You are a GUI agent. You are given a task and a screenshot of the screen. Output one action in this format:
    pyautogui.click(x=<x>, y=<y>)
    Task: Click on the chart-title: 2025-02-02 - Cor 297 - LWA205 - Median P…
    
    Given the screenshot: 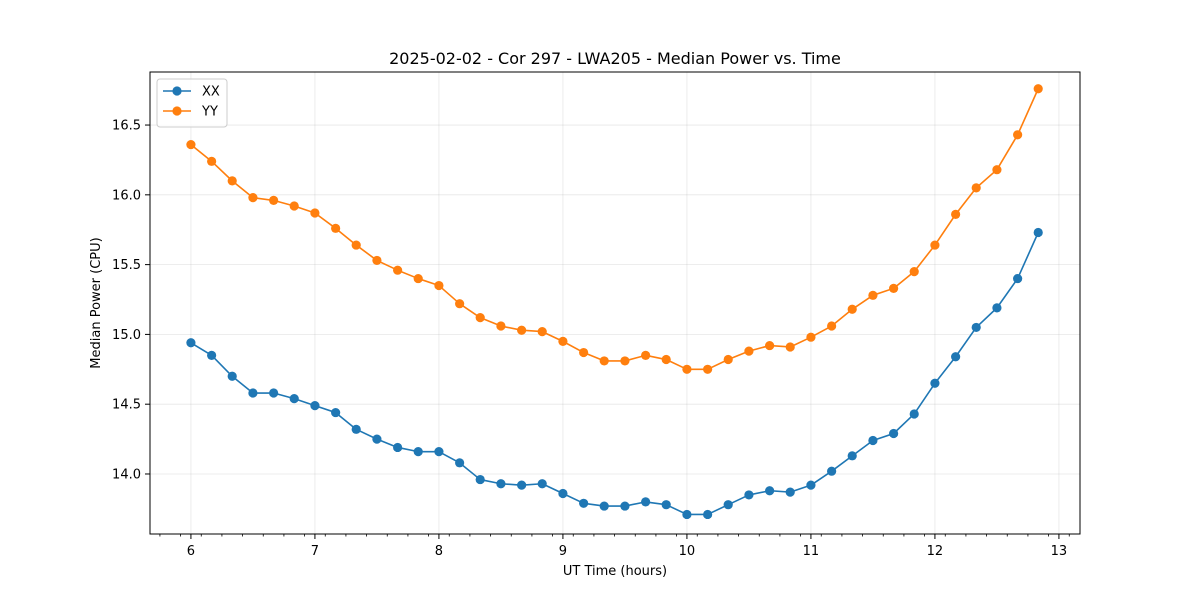 What is the action you would take?
    pyautogui.click(x=615, y=58)
    